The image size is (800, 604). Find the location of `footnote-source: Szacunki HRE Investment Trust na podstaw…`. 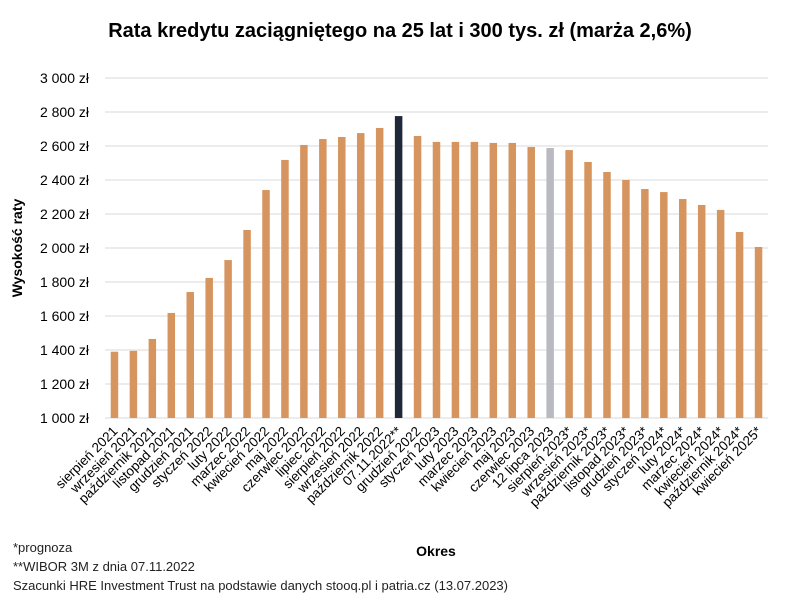

footnote-source: Szacunki HRE Investment Trust na podstaw… is located at coordinates (260, 585).